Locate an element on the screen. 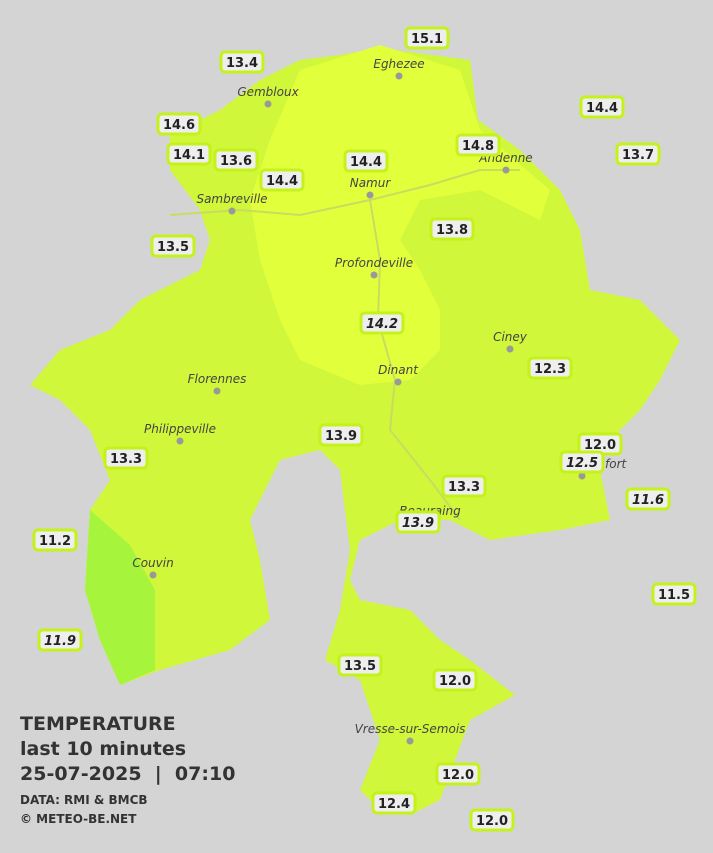  city-label: Vresse-sur-Semois is located at coordinates (410, 729).